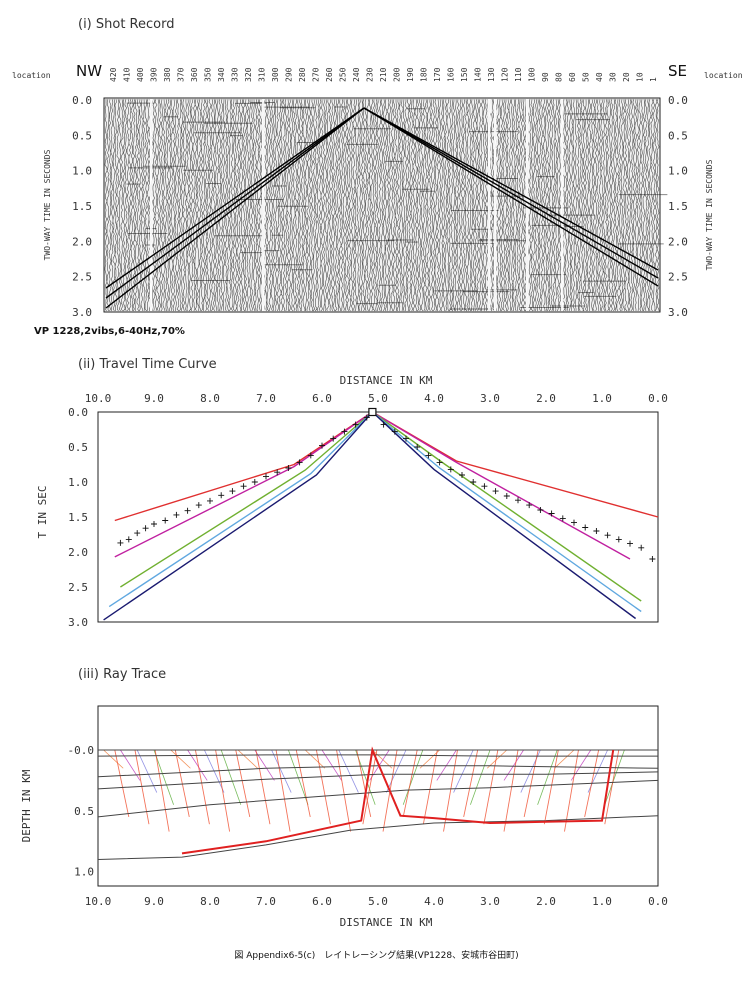 The image size is (753, 988). I want to click on location-tick: 270, so click(316, 74).